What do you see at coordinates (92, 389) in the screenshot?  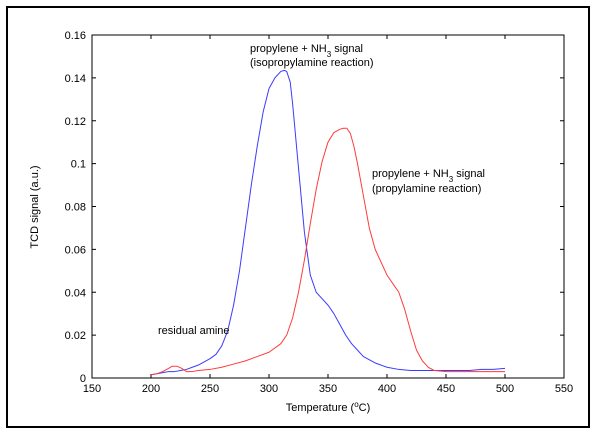 I see `x-tick-label: 150` at bounding box center [92, 389].